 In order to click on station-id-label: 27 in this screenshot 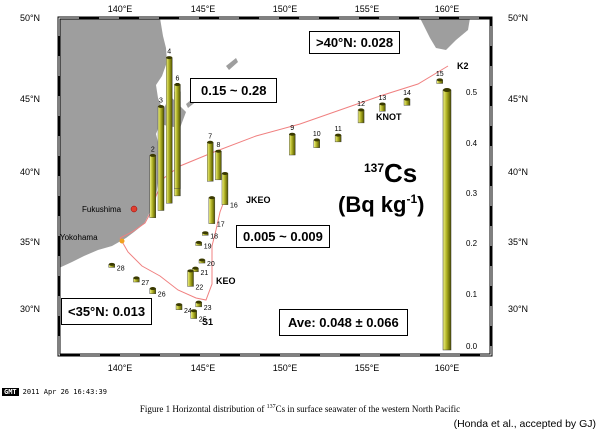, I will do `click(145, 283)`.